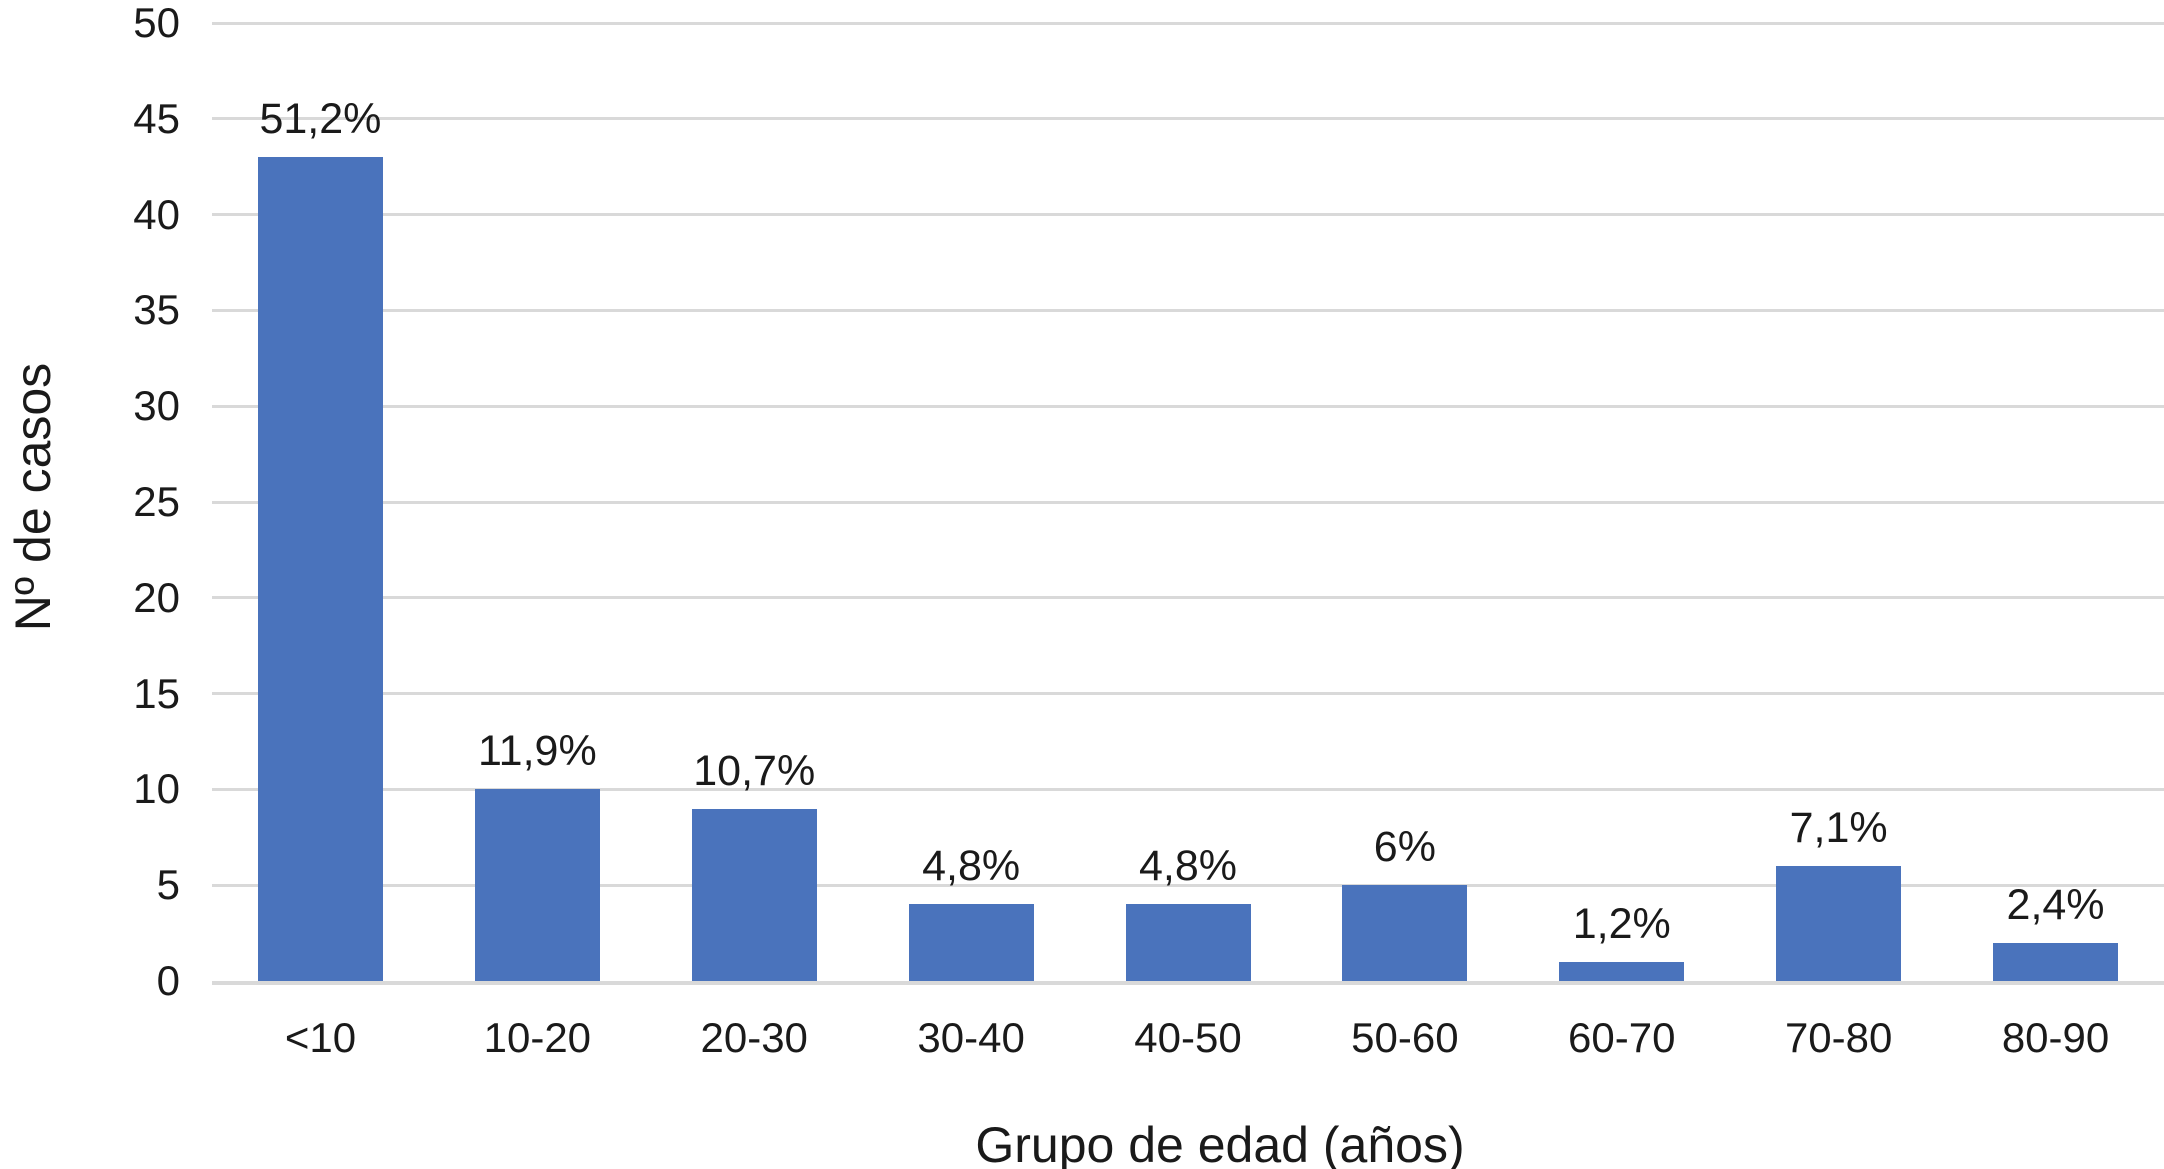  Describe the element at coordinates (1621, 923) in the screenshot. I see `bar-value-label: 1,2%` at that location.